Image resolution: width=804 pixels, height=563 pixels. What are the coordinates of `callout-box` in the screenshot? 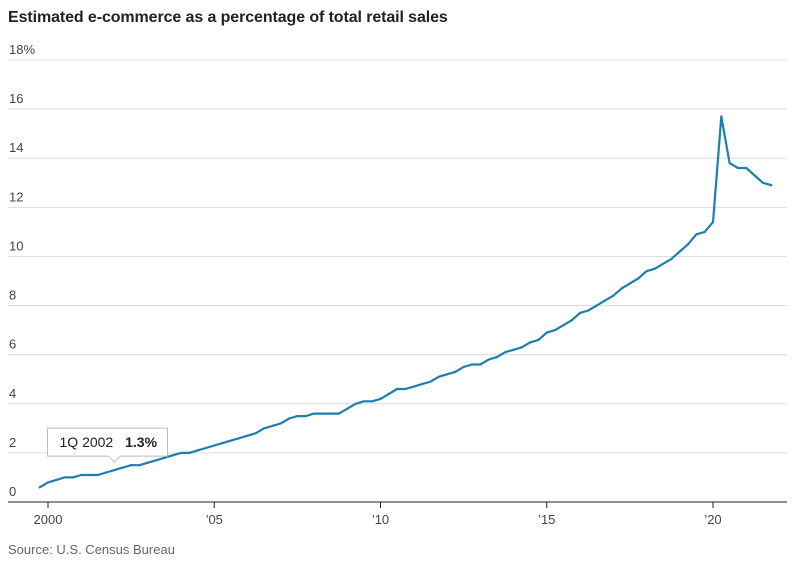 It's located at (107, 445).